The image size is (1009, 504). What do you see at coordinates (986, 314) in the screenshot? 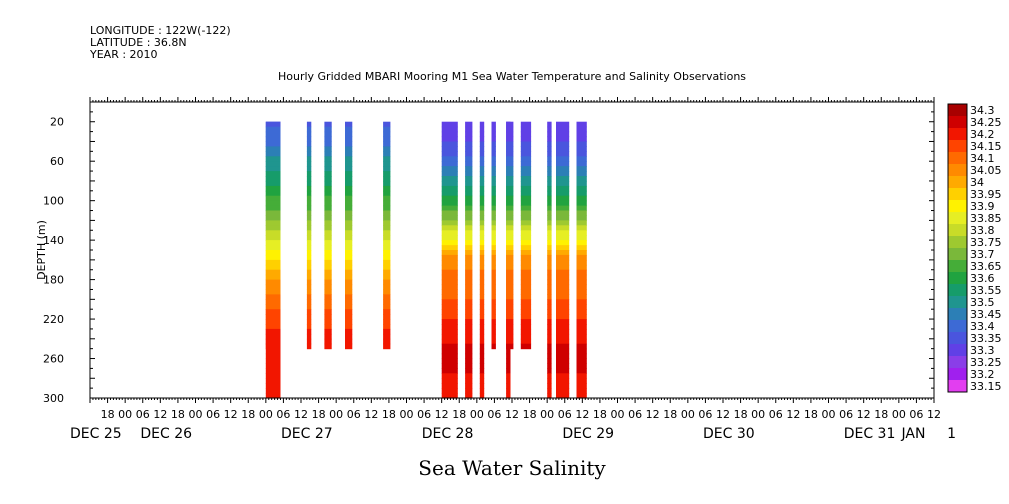
I see `colorbar-label: 33.45` at bounding box center [986, 314].